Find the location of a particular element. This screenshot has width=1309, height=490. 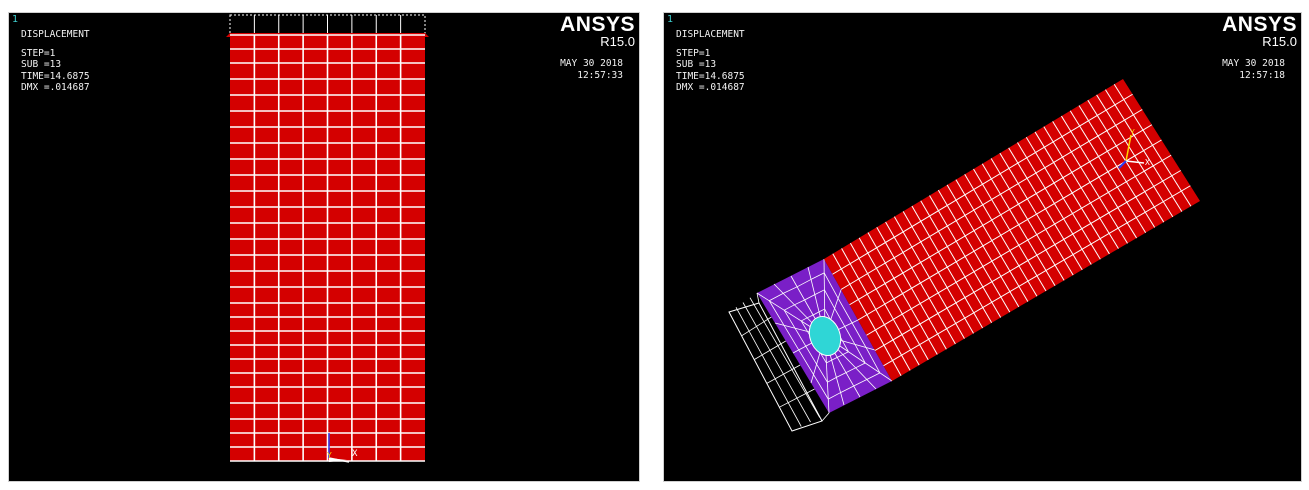

timestamp: MAY 30 2018 12:57:18 is located at coordinates (1253, 69).